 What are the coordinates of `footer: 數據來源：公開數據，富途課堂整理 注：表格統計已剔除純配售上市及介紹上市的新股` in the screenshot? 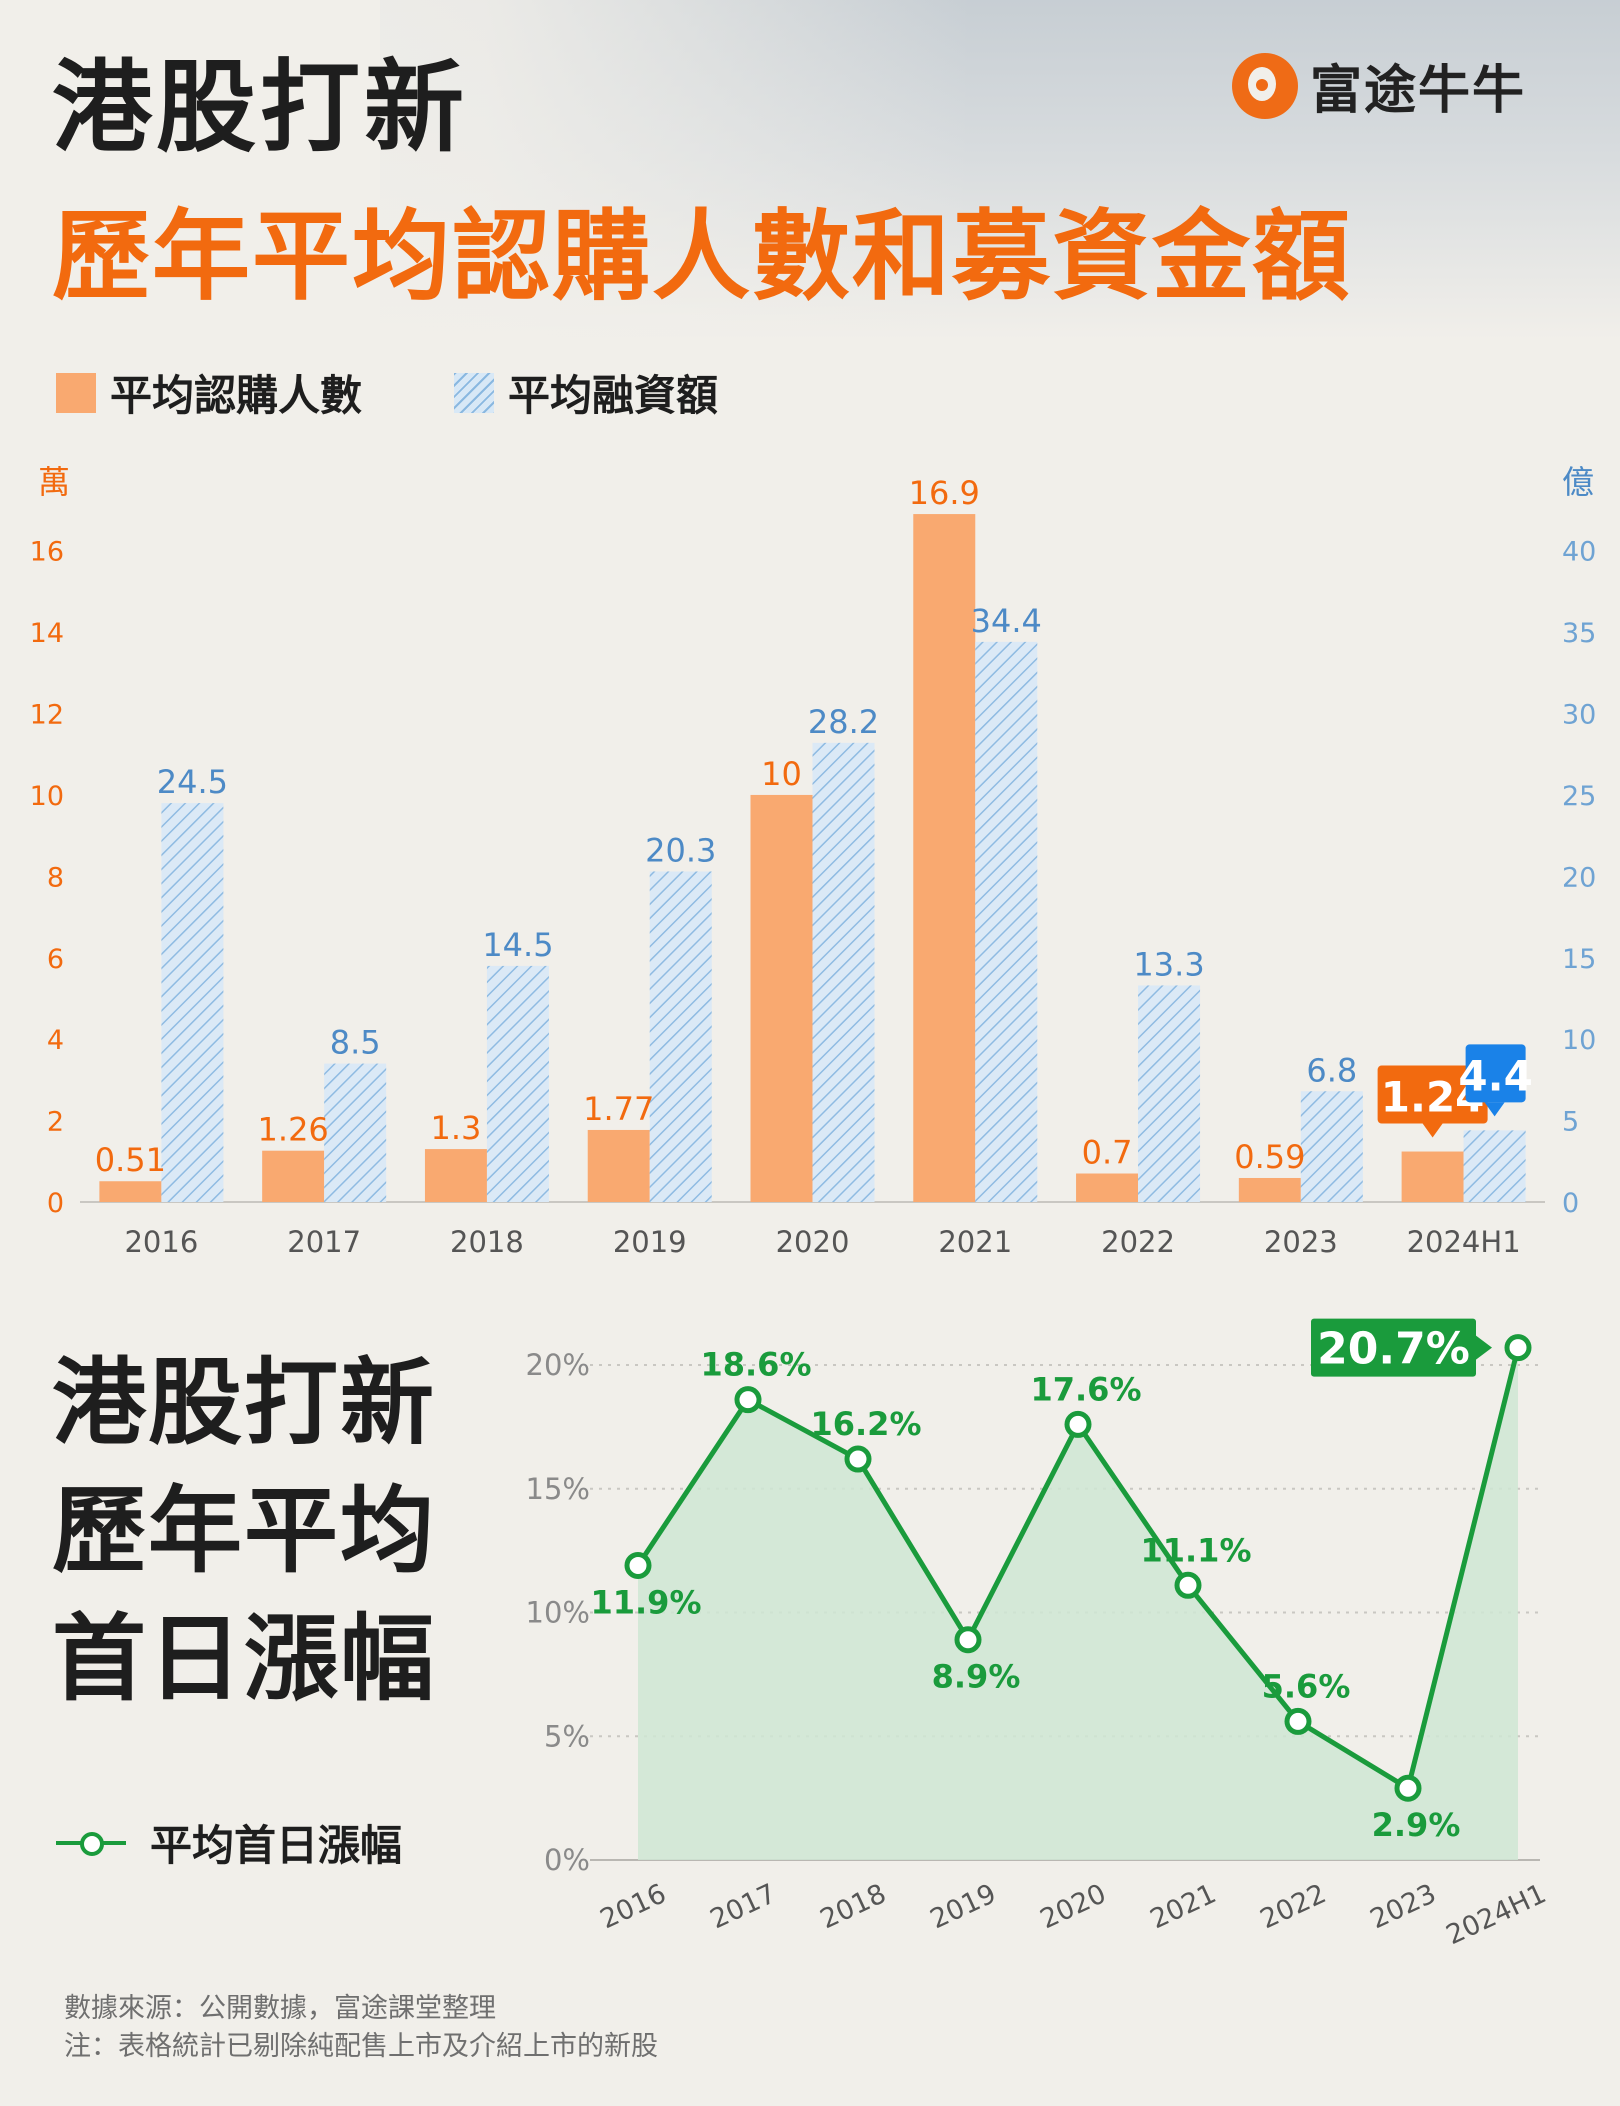 It's located at (361, 2028).